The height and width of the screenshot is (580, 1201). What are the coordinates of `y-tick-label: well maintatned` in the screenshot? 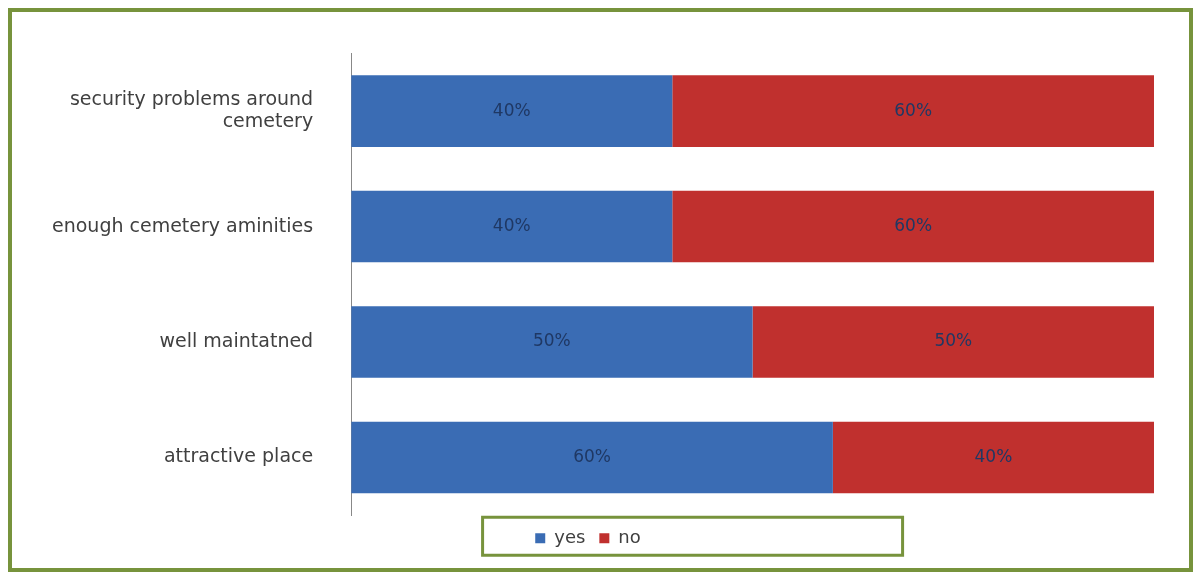 It's located at (236, 339).